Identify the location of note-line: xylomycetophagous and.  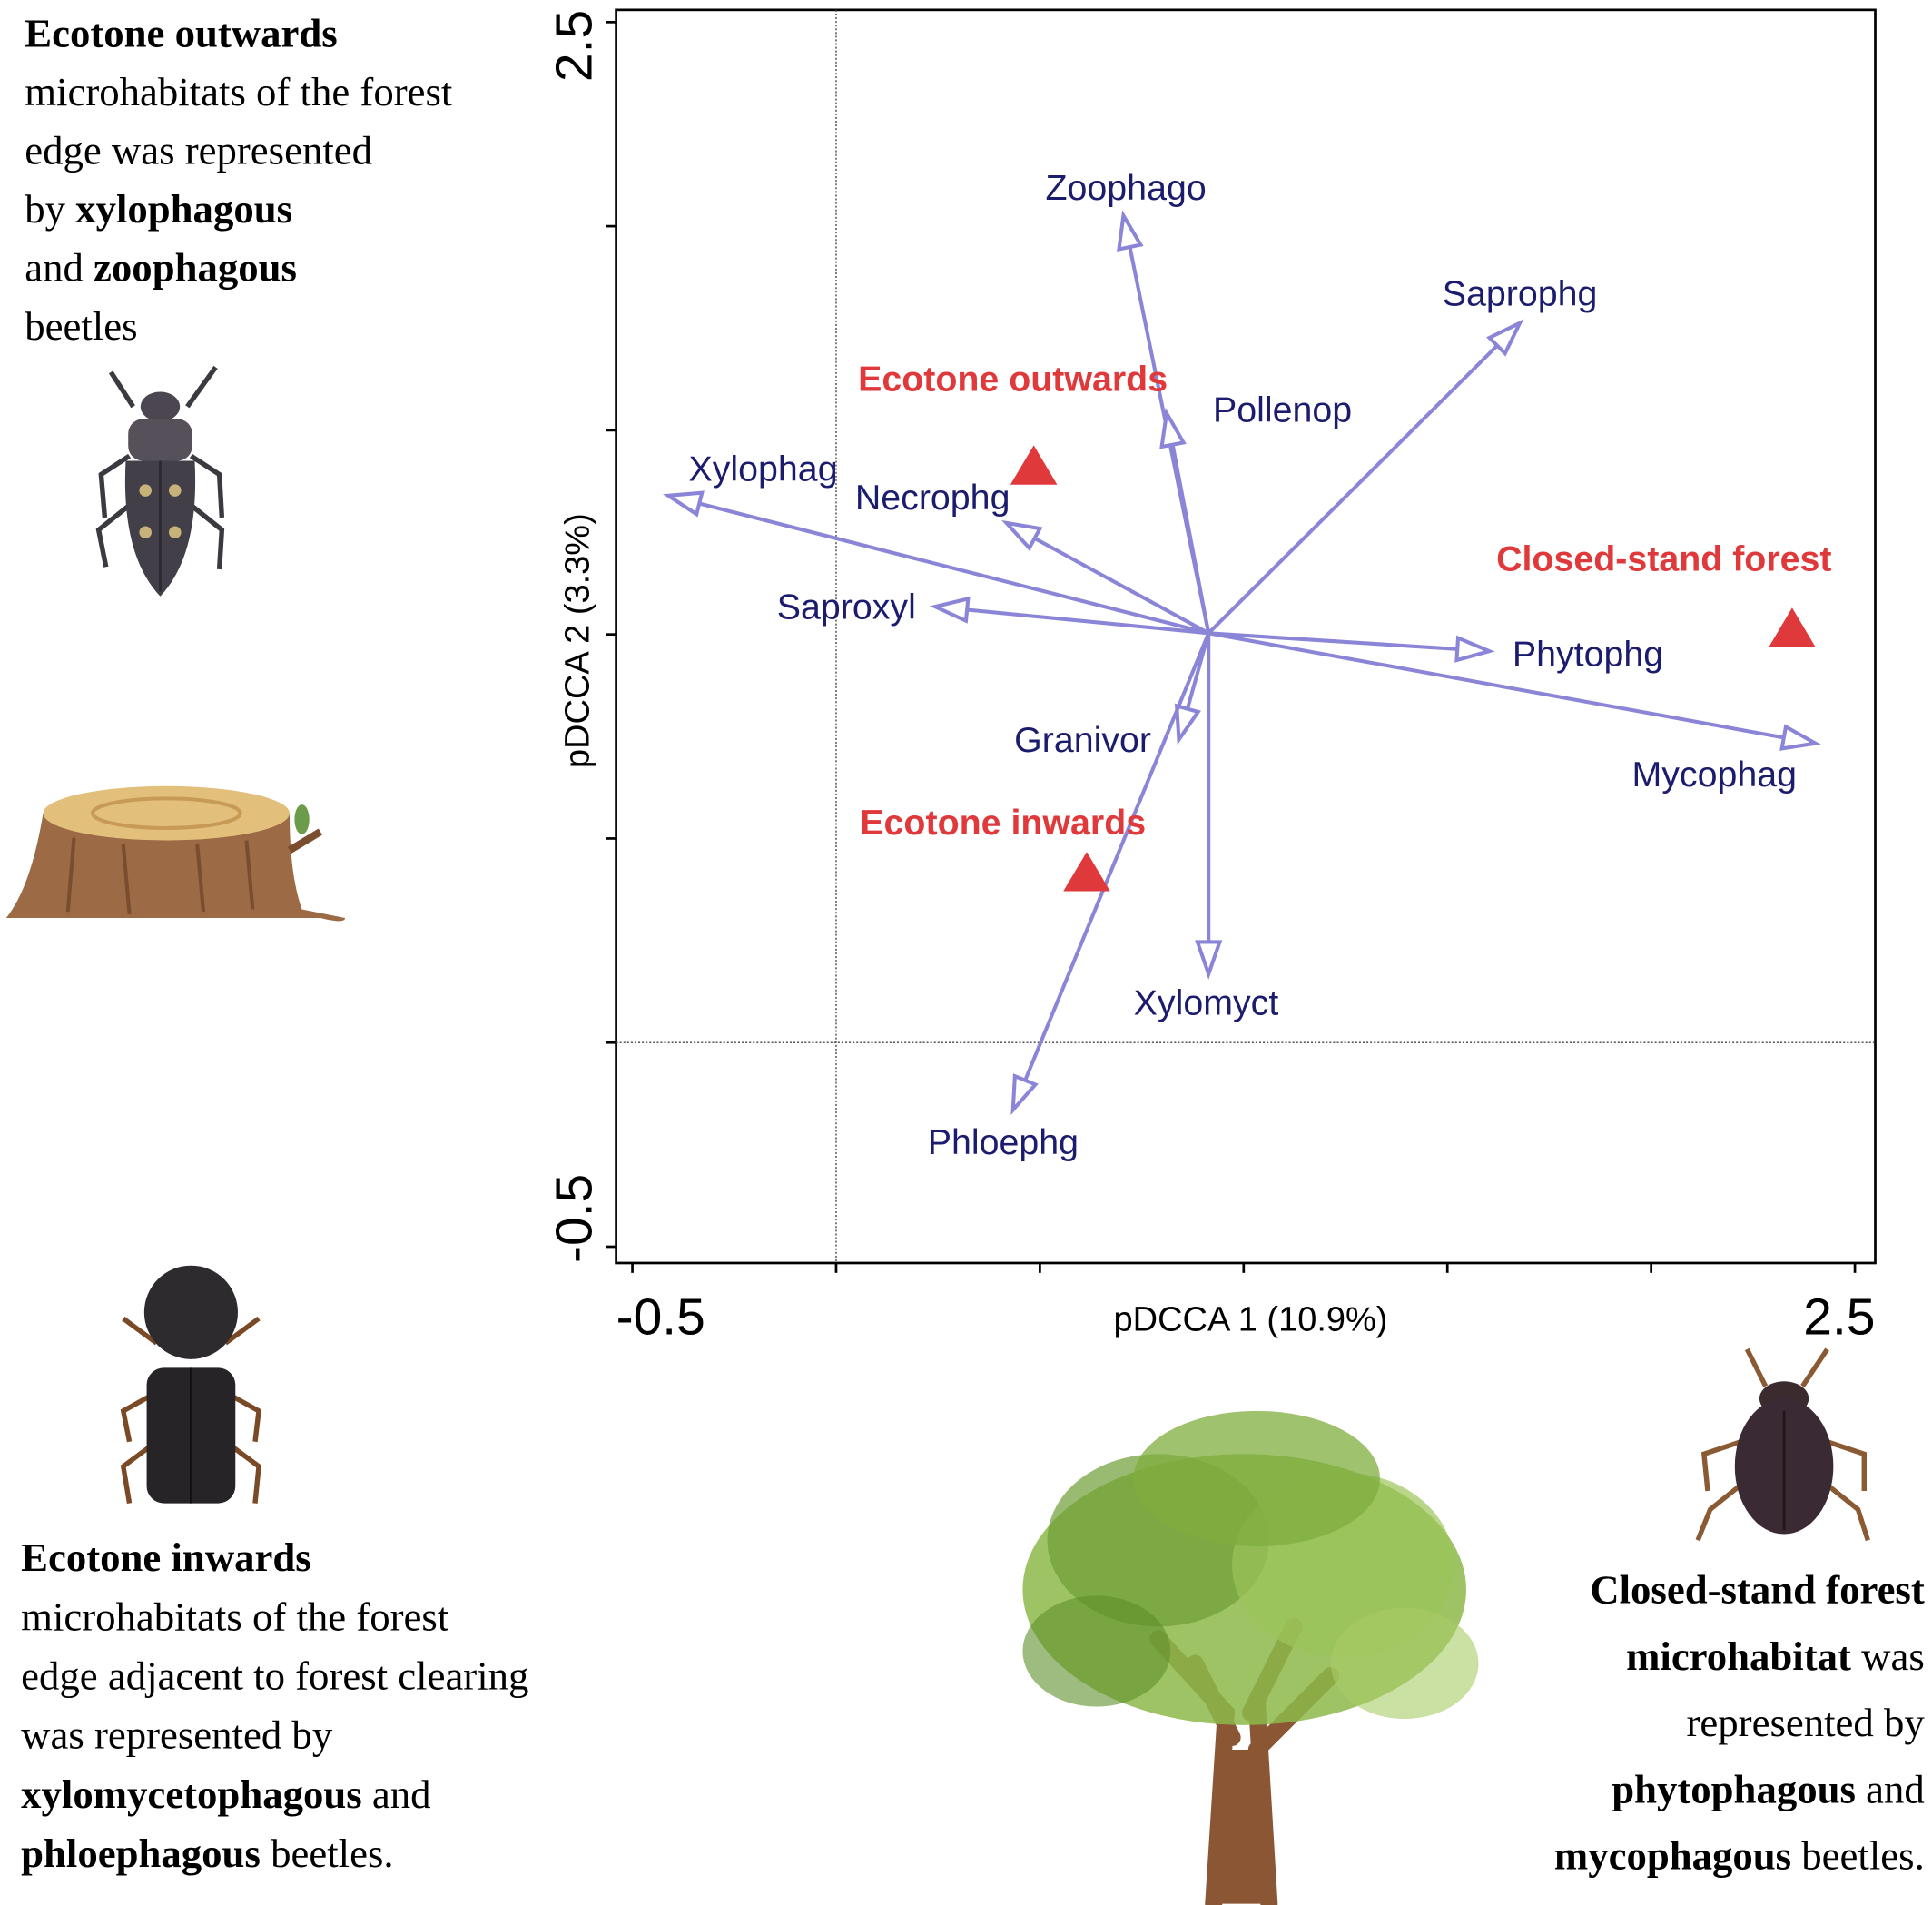
(226, 1794).